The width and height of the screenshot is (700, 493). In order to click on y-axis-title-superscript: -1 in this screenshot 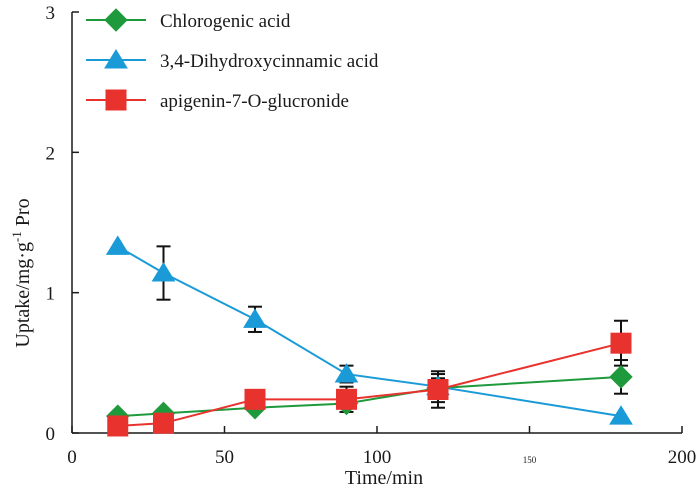, I will do `click(16, 236)`.